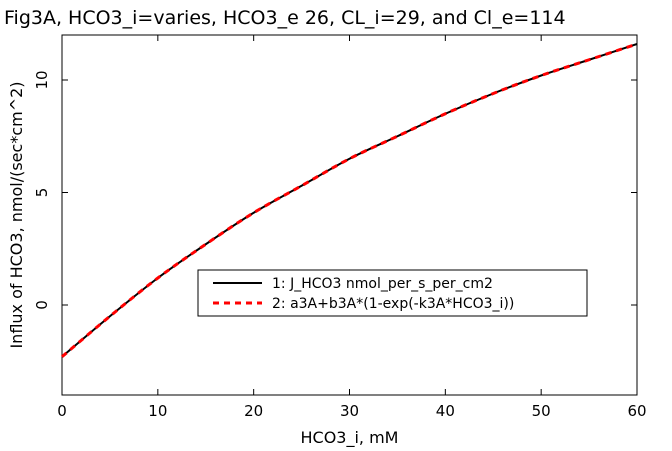 This screenshot has height=451, width=672. I want to click on x-axis-label: HCO3_i, mM, so click(350, 438).